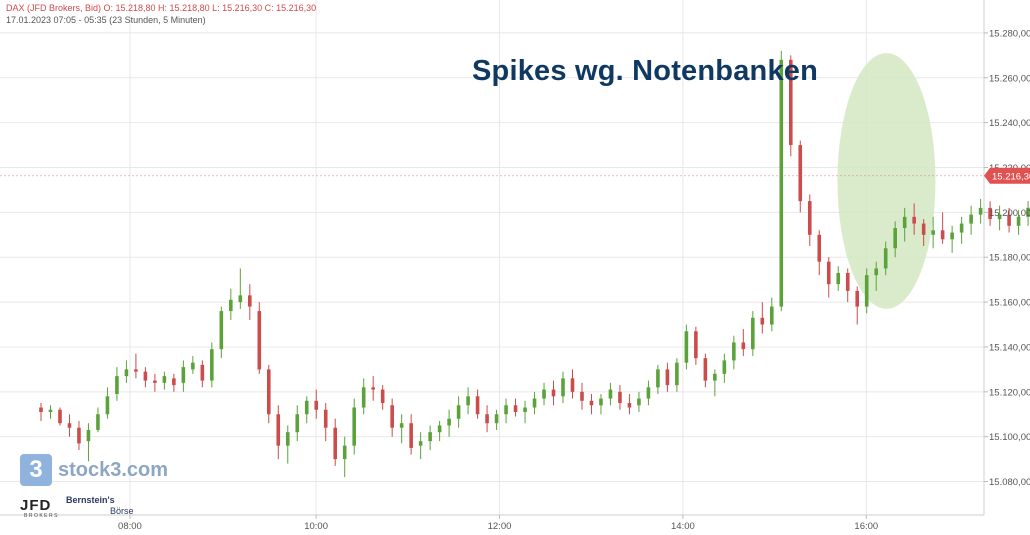  What do you see at coordinates (1009, 123) in the screenshot?
I see `y-tick-label: 15.240,00` at bounding box center [1009, 123].